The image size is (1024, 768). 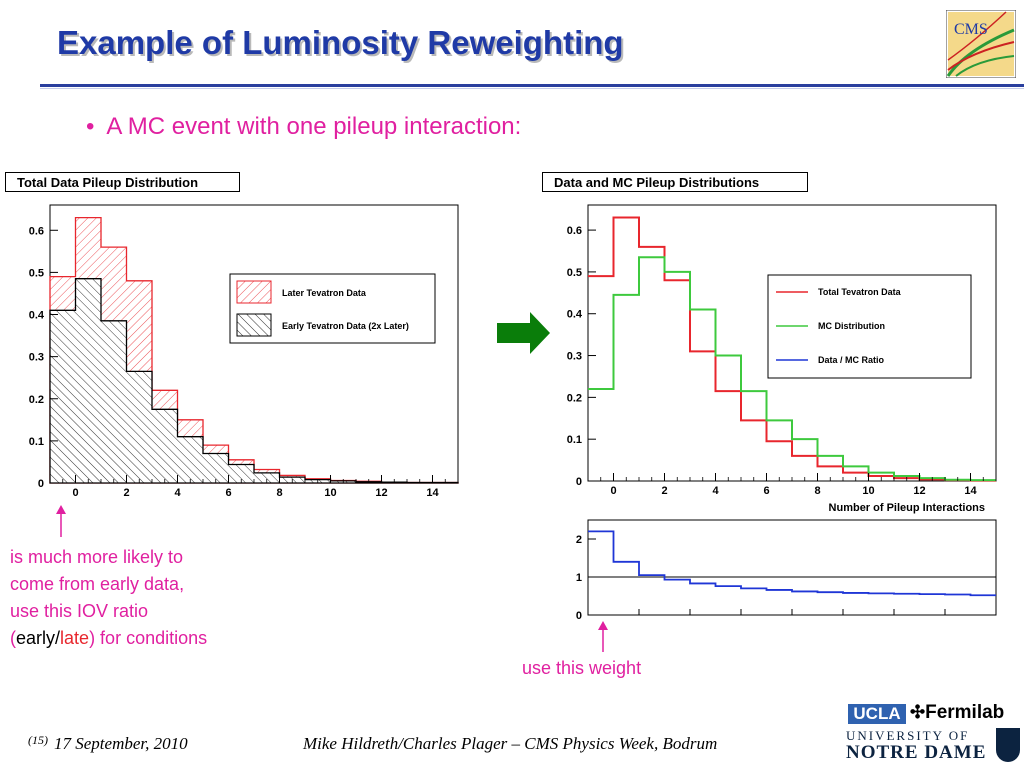 I want to click on left-note-line-2: come from early data,, so click(x=97, y=584).